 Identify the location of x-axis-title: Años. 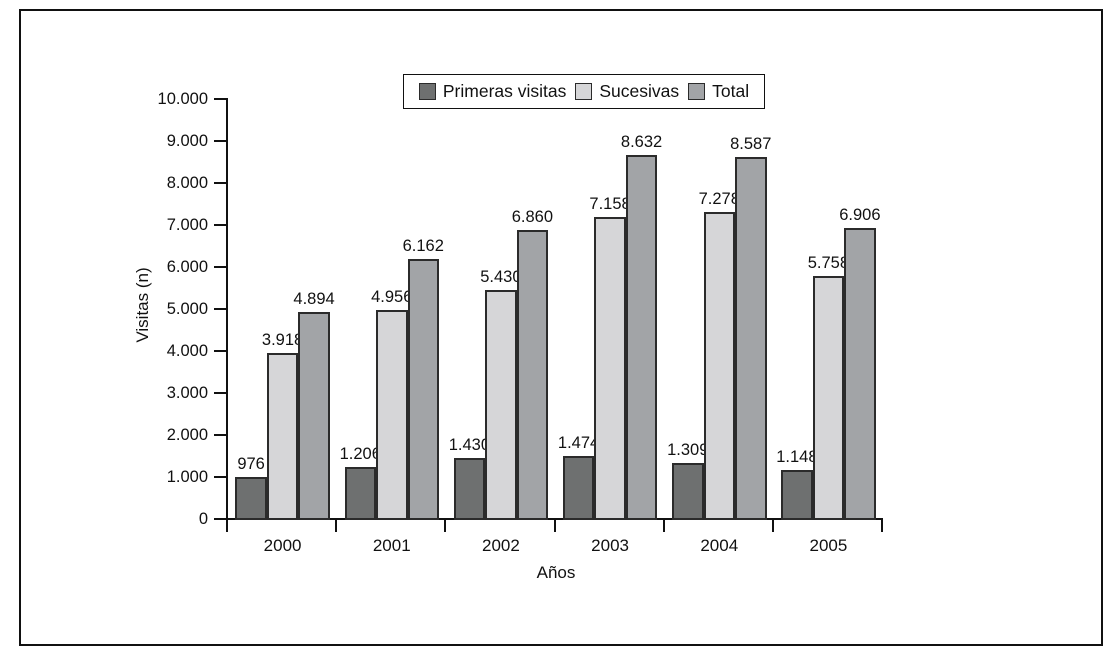
(556, 572).